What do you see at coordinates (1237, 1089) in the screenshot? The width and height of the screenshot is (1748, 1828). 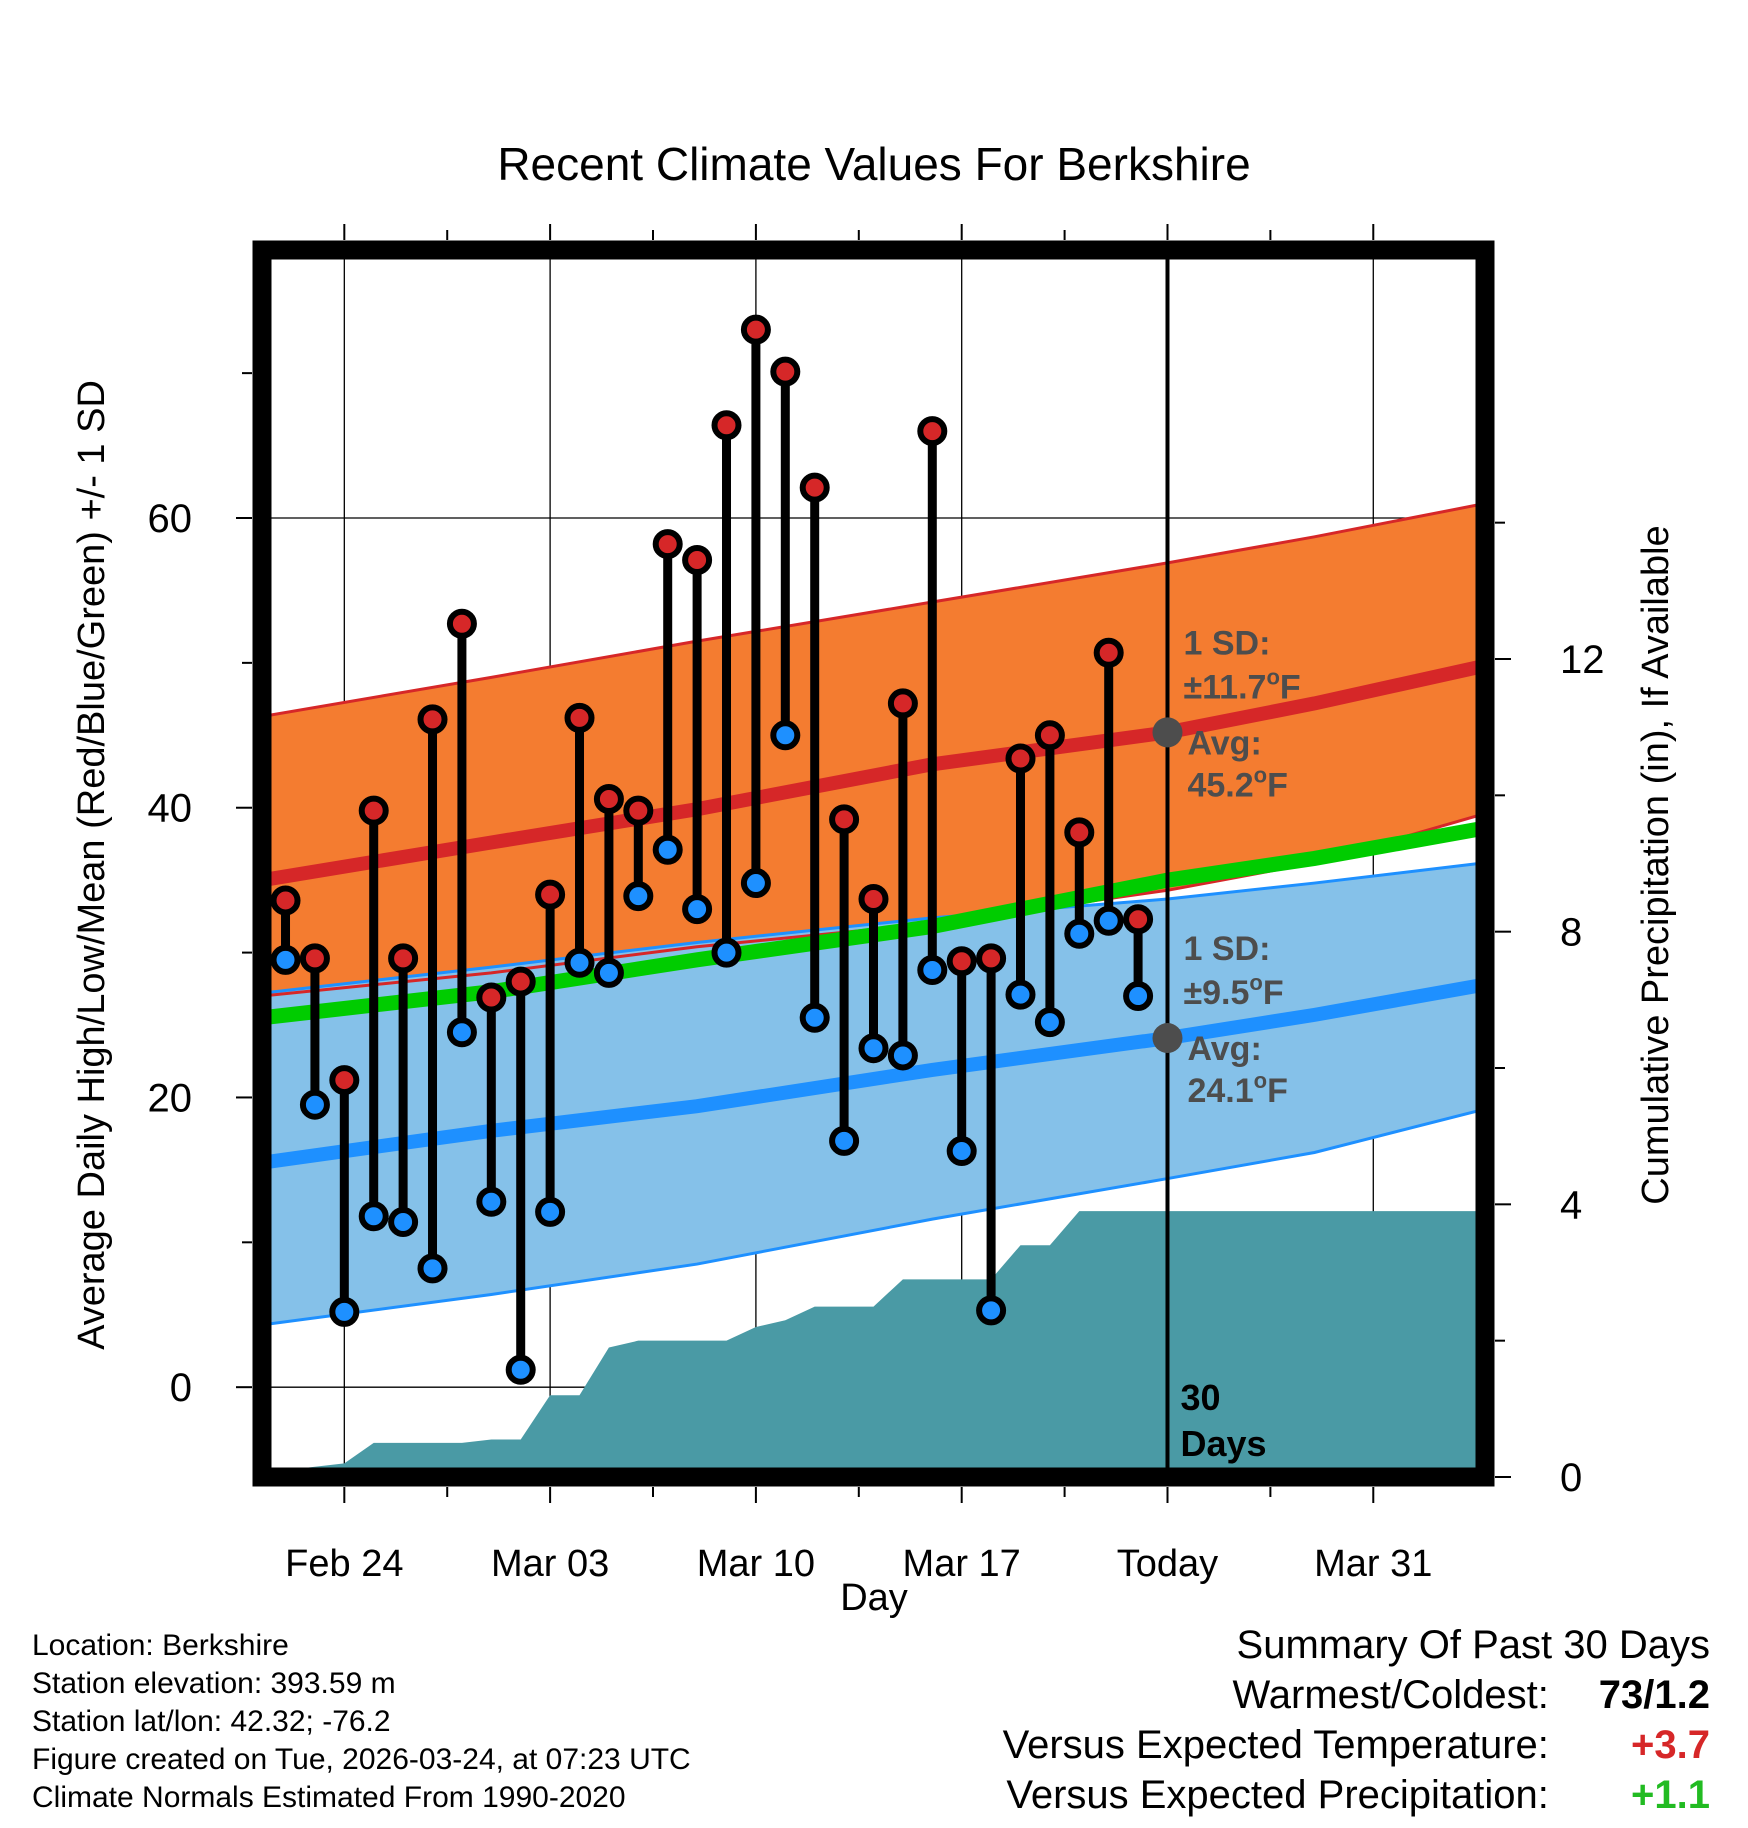 I see `low-avg-value: 24.1oF` at bounding box center [1237, 1089].